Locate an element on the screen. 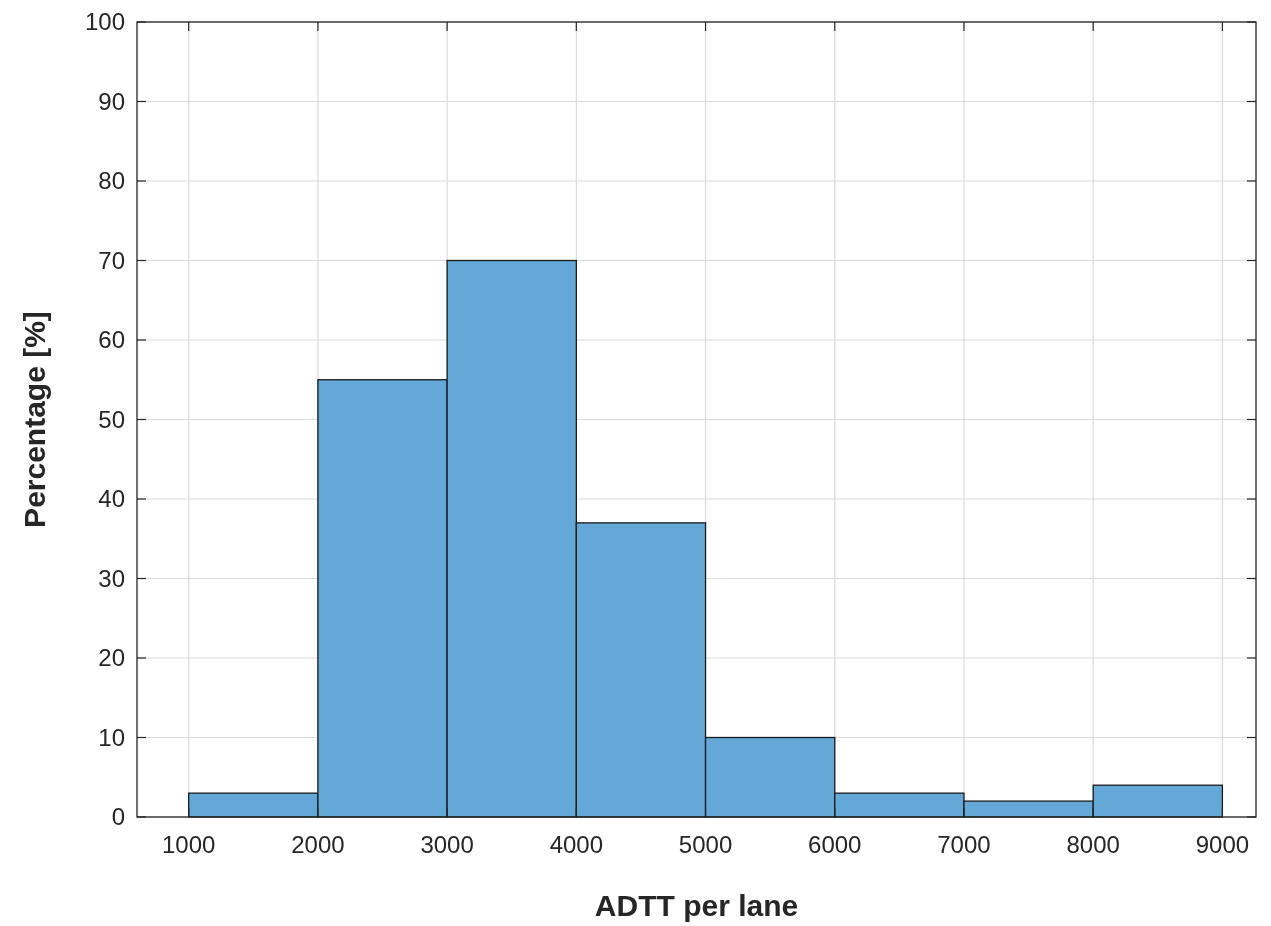 The image size is (1271, 926). x-tick-label: 2000 is located at coordinates (318, 844).